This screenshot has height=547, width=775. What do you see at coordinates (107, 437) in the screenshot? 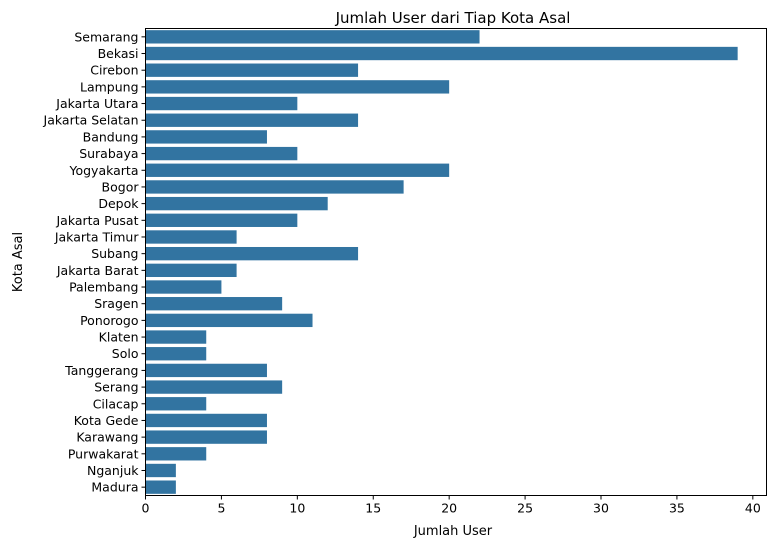
I see `y-tick-label: Karawang` at bounding box center [107, 437].